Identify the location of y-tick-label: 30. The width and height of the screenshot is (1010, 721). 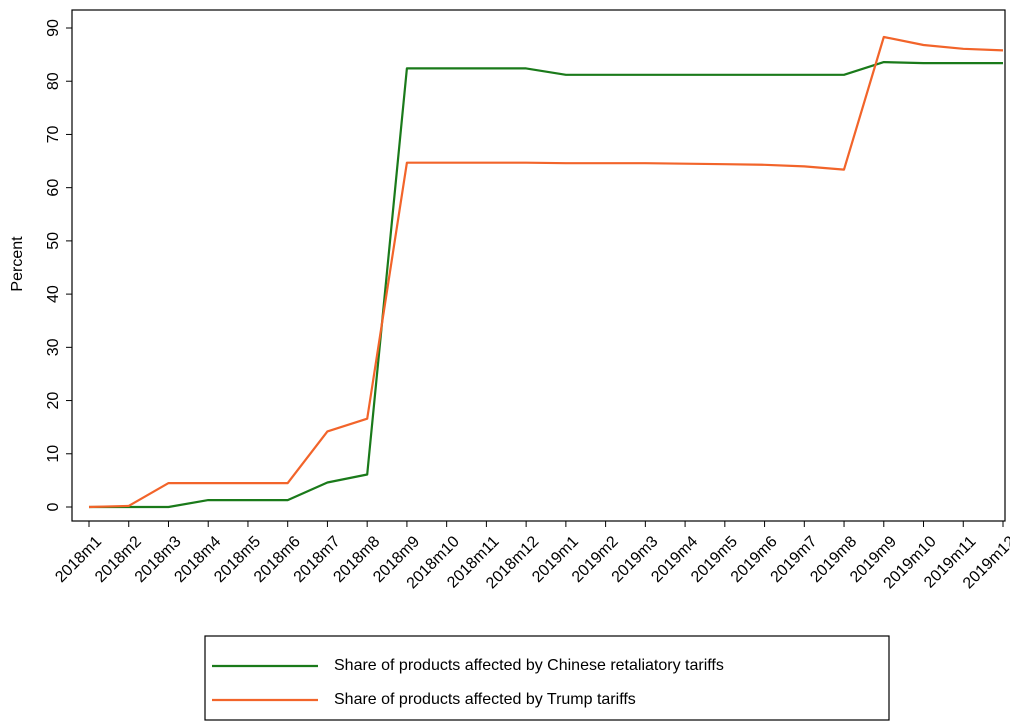
(53, 347).